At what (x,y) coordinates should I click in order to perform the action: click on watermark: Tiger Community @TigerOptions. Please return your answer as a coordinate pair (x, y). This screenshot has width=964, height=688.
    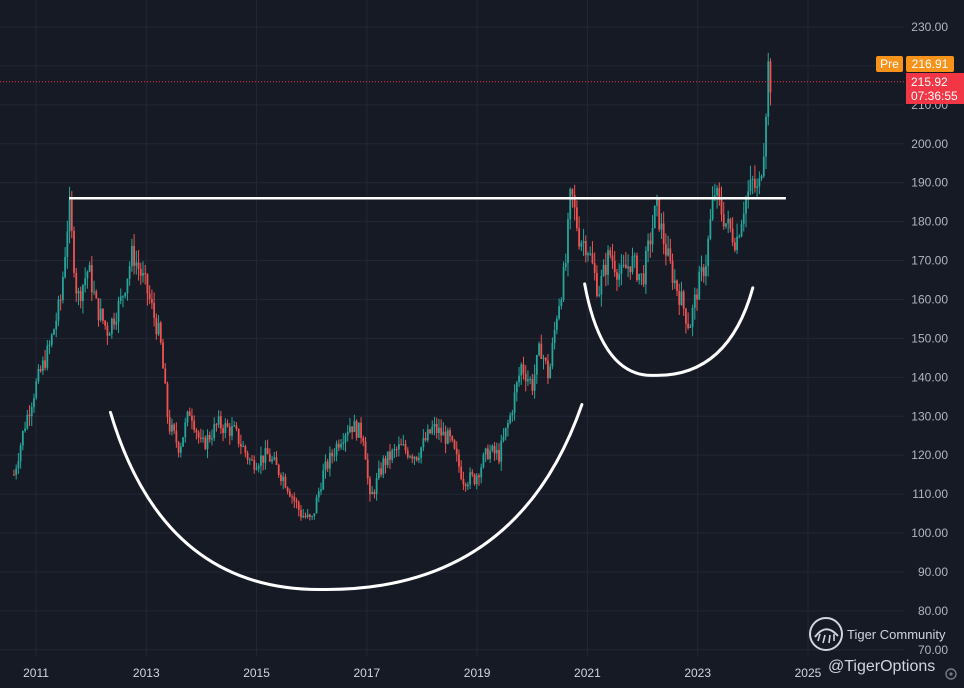
    Looking at the image, I should click on (877, 646).